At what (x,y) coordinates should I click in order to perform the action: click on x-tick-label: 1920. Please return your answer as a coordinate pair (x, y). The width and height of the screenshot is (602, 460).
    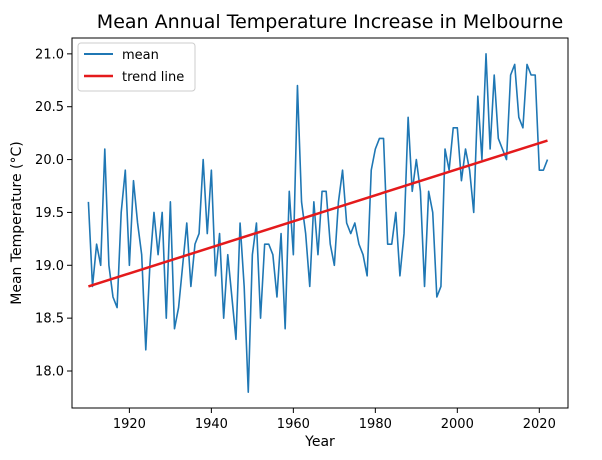
    Looking at the image, I should click on (129, 424).